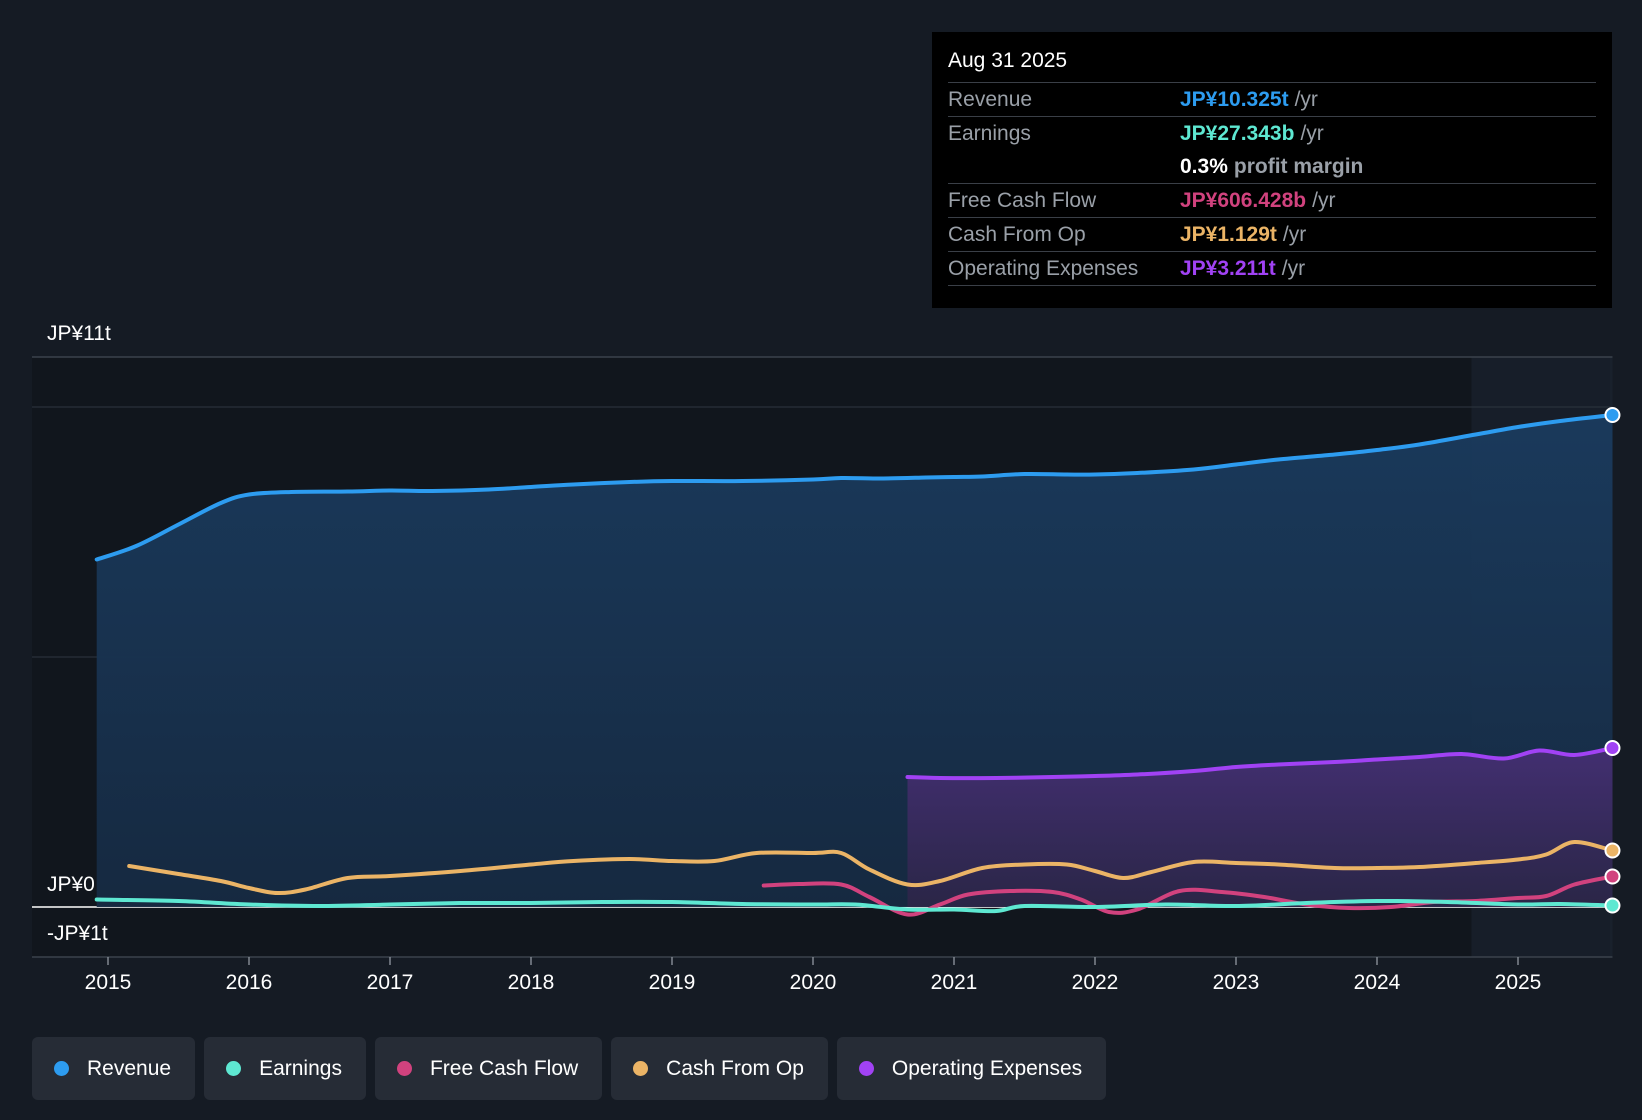 Image resolution: width=1642 pixels, height=1120 pixels. Describe the element at coordinates (854, 487) in the screenshot. I see `revenue-line` at that location.